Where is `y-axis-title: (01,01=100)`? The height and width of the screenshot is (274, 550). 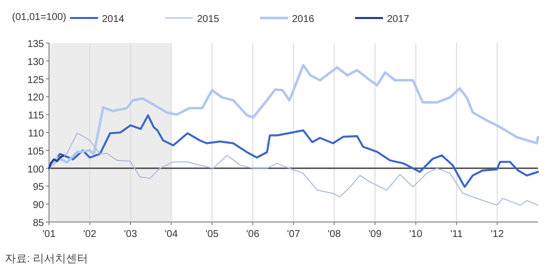 y-axis-title: (01,01=100) is located at coordinates (39, 17).